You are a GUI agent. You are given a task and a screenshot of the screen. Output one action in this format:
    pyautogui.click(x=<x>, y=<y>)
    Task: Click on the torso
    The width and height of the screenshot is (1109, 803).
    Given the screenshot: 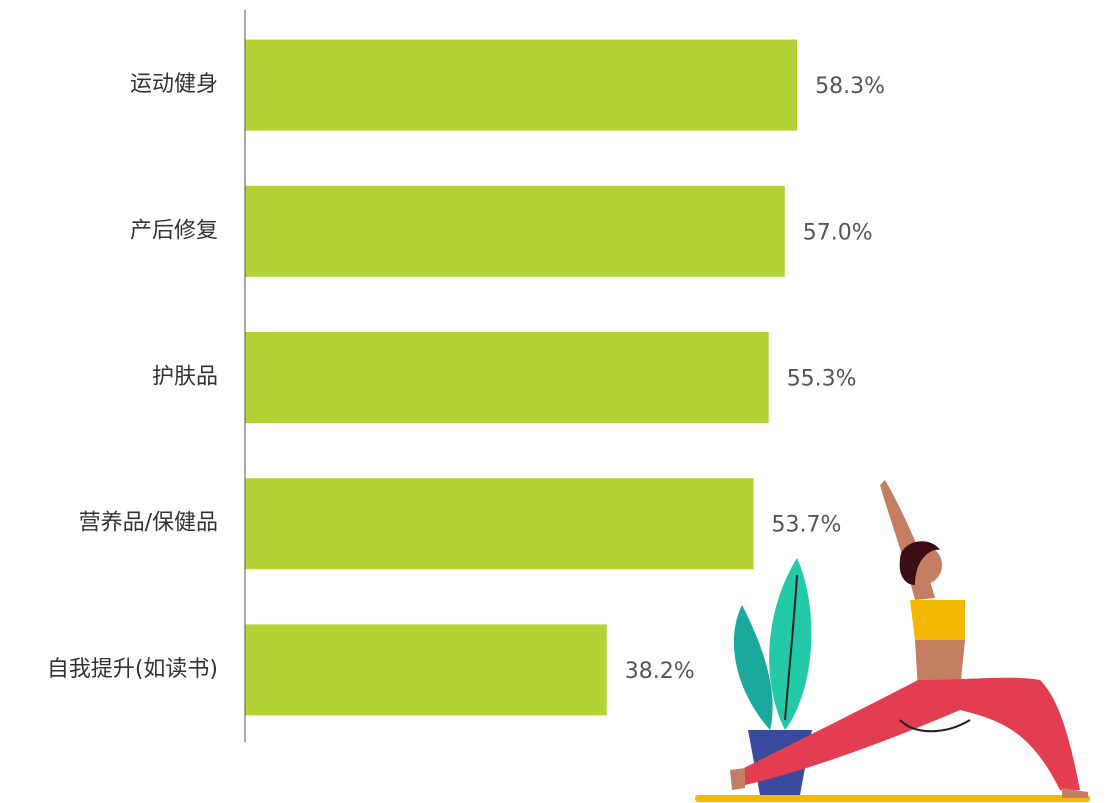 What is the action you would take?
    pyautogui.click(x=940, y=665)
    